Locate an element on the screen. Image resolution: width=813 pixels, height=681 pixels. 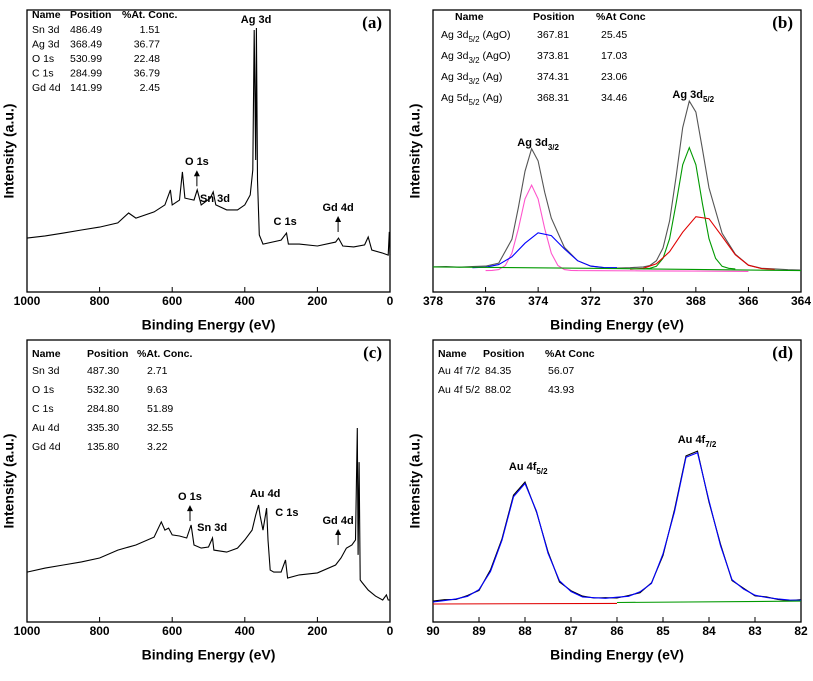
x-tick-label: 800 is located at coordinates (100, 301).